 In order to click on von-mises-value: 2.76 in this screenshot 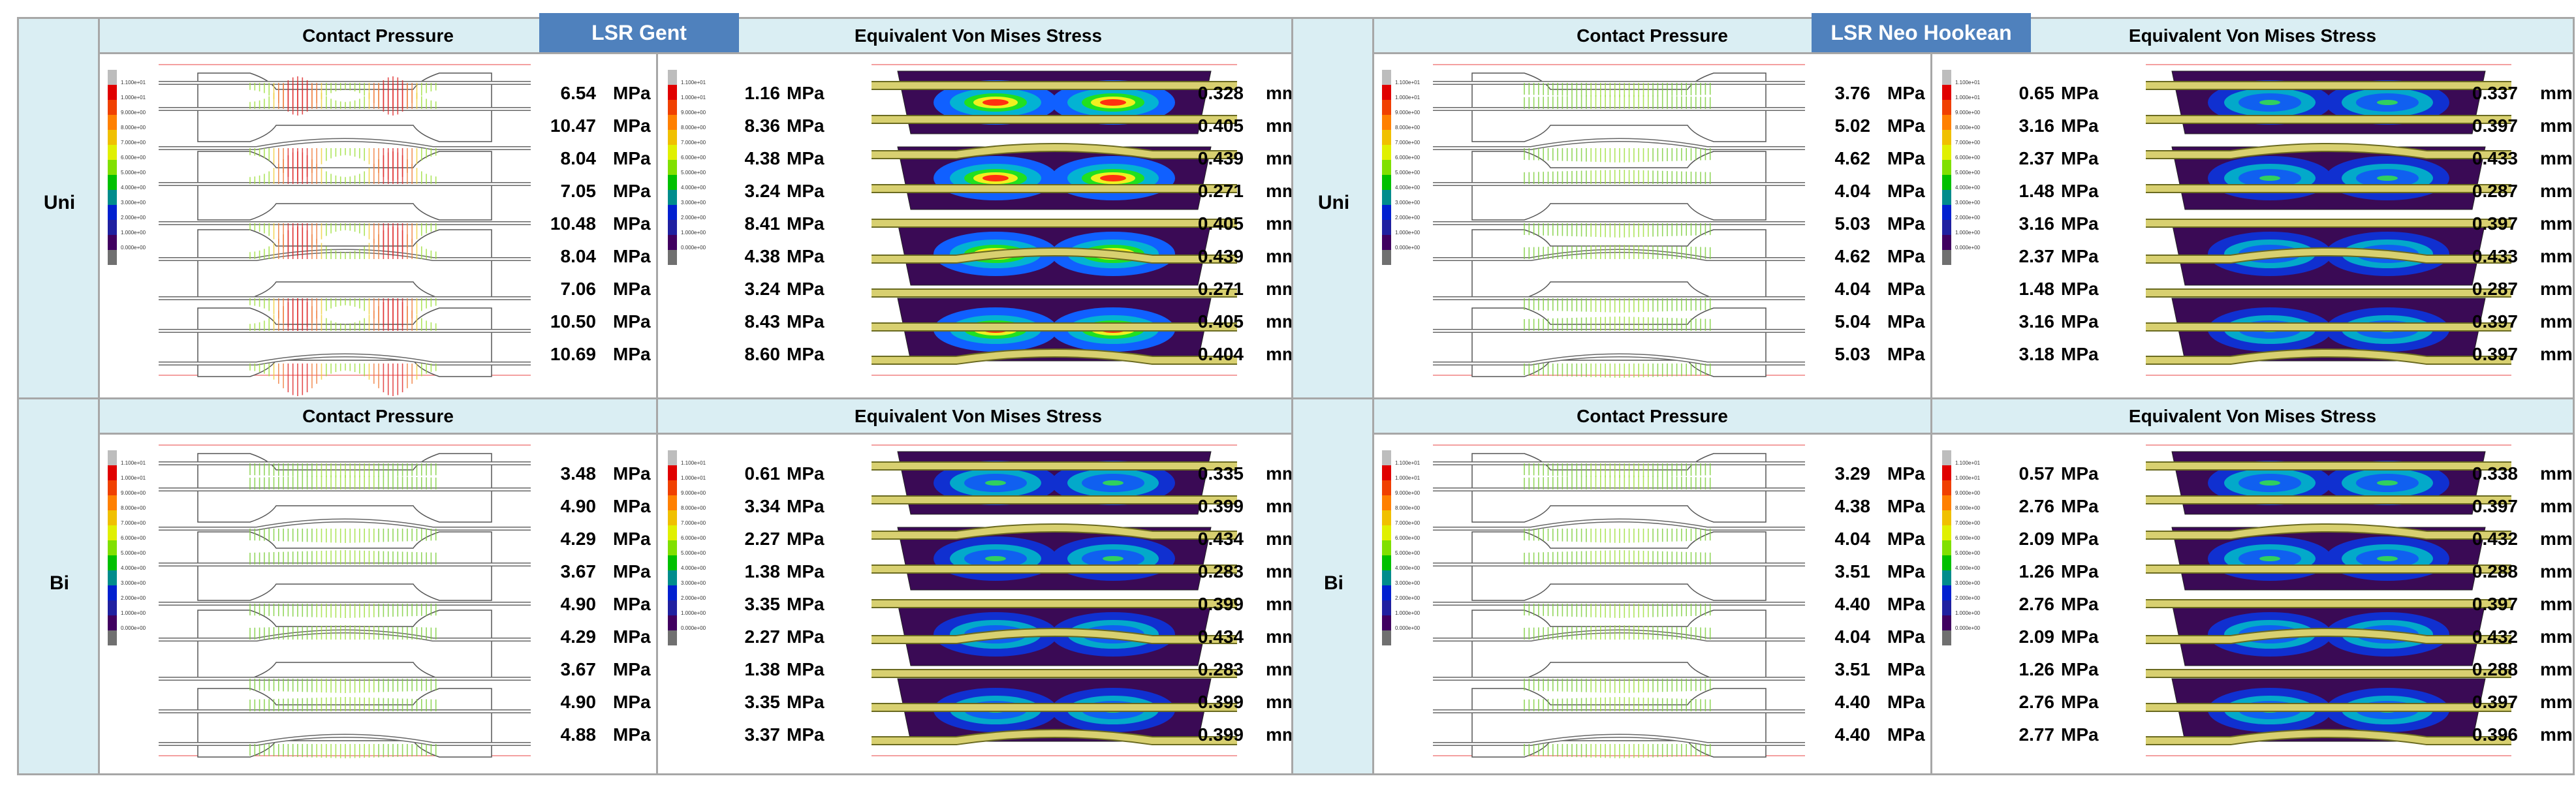, I will do `click(2036, 702)`.